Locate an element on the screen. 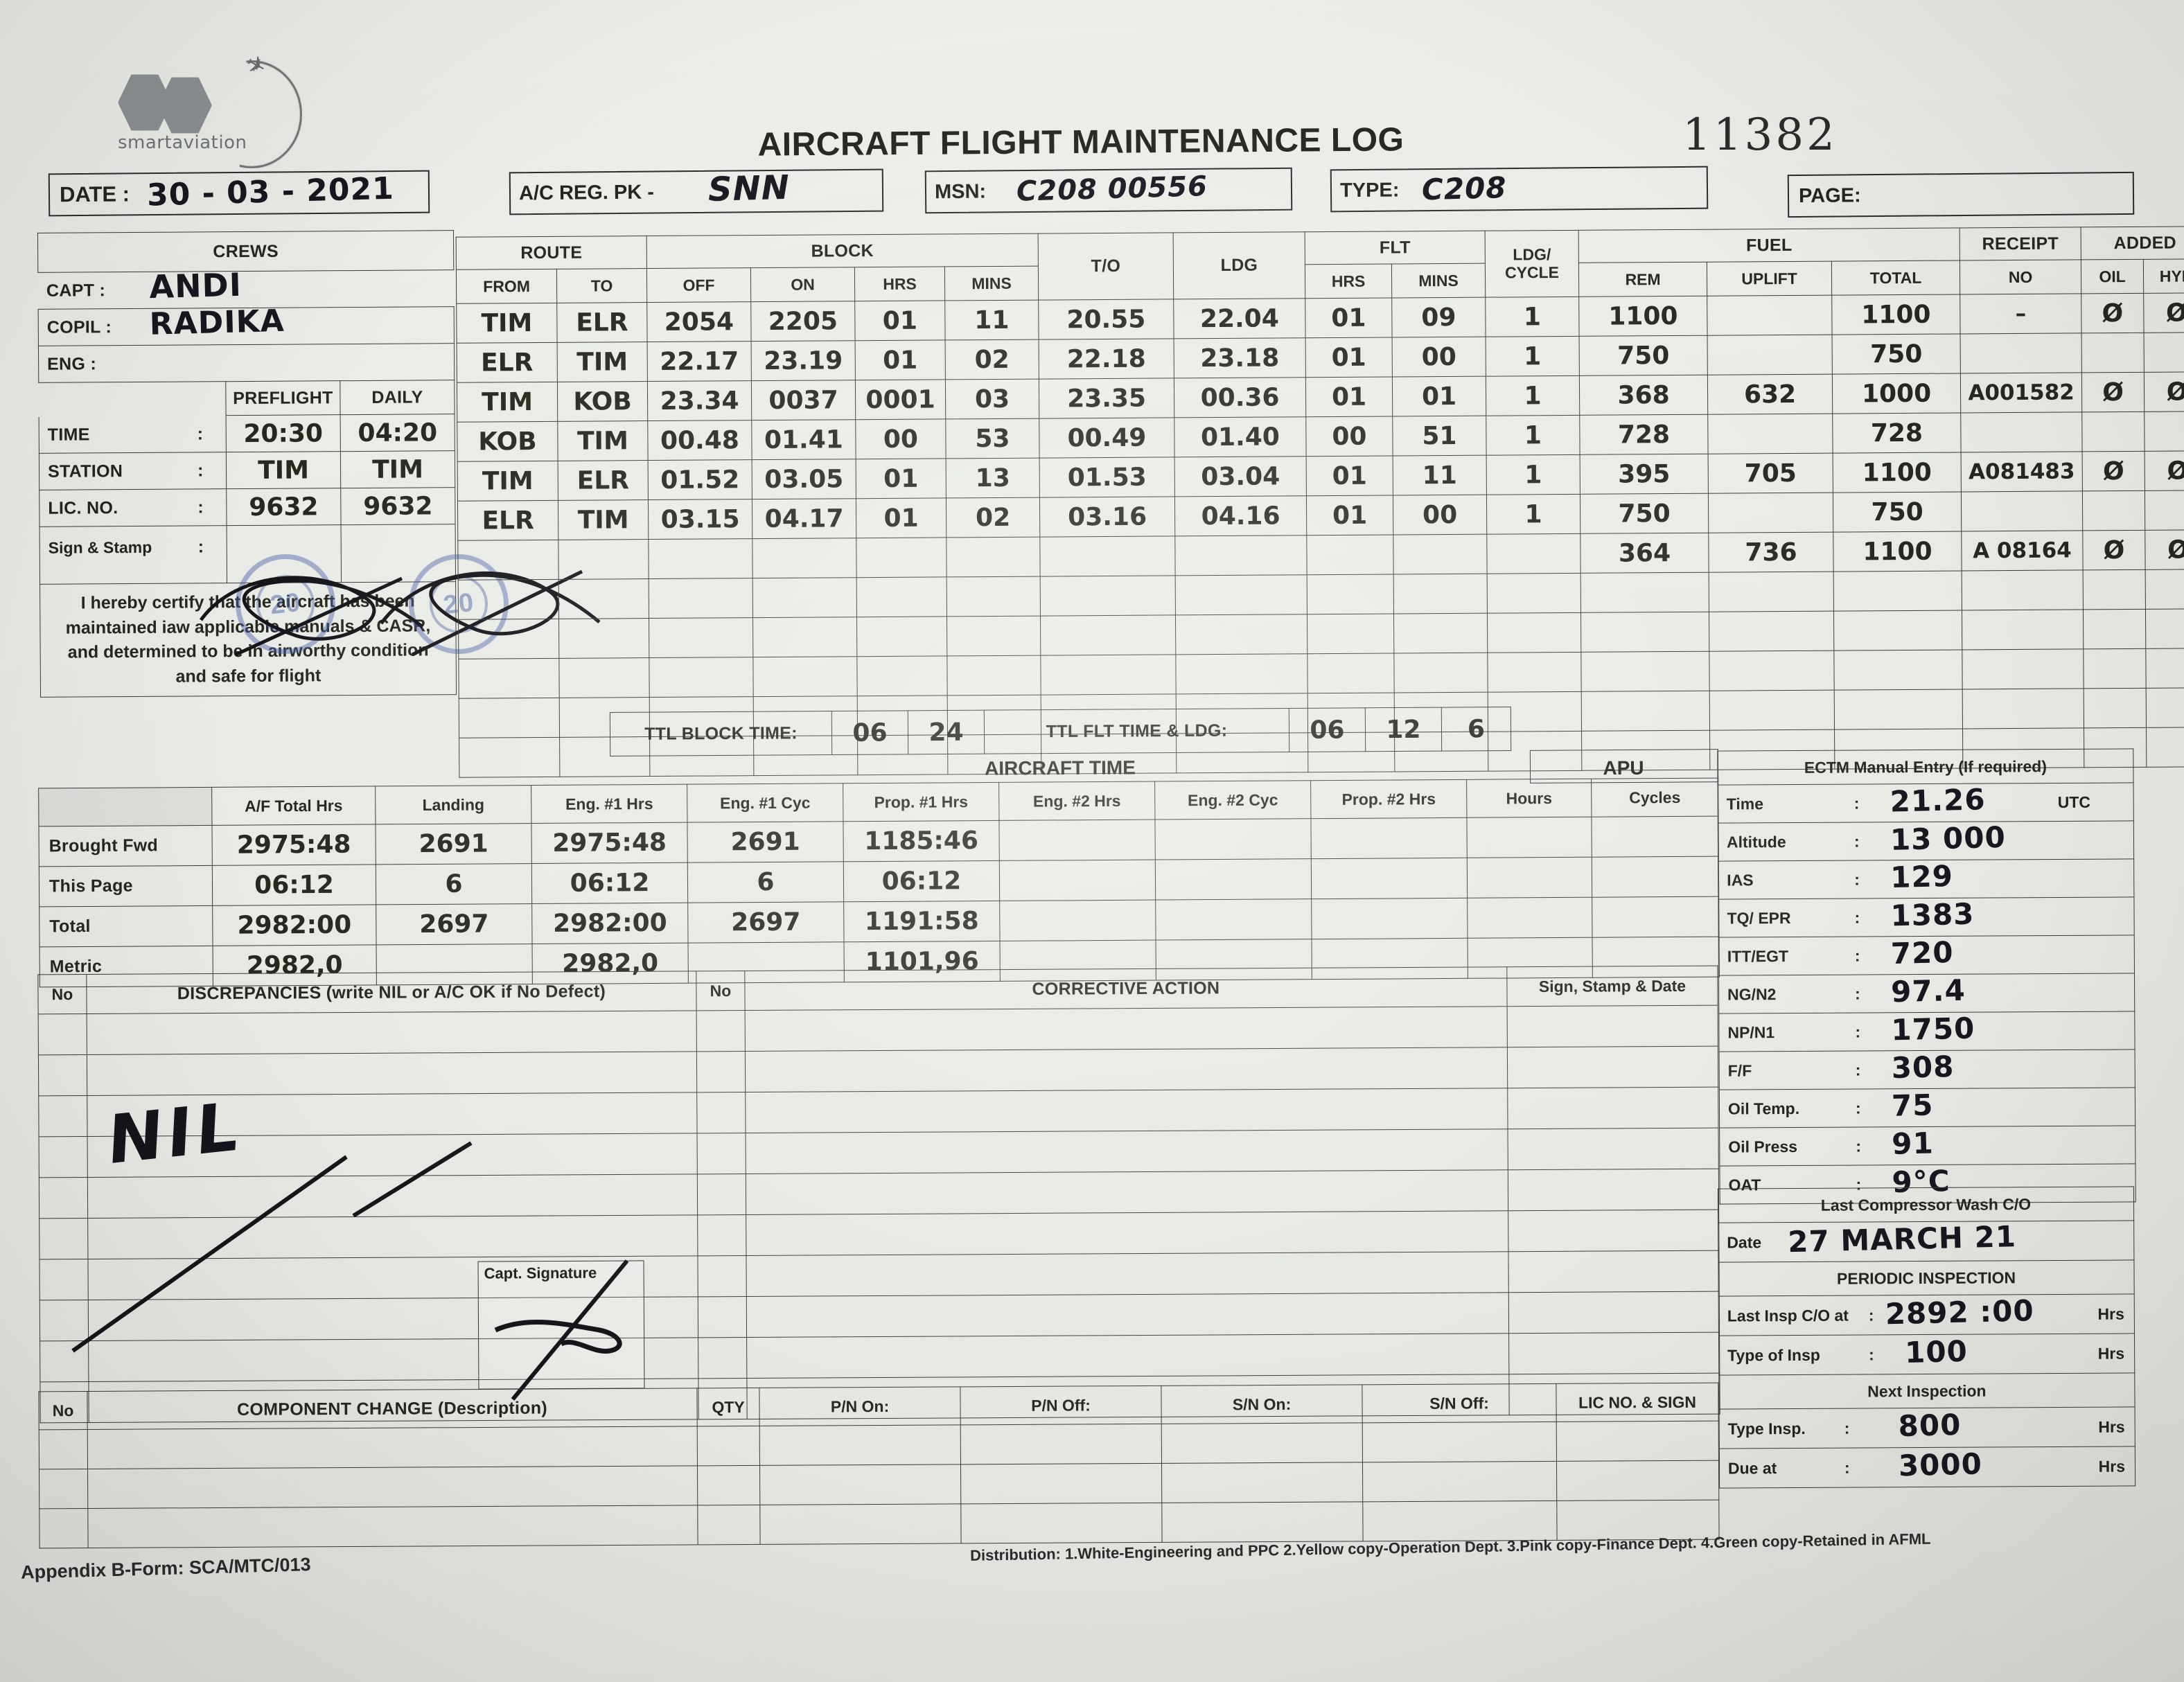  fuel-total: 728 is located at coordinates (1897, 433).